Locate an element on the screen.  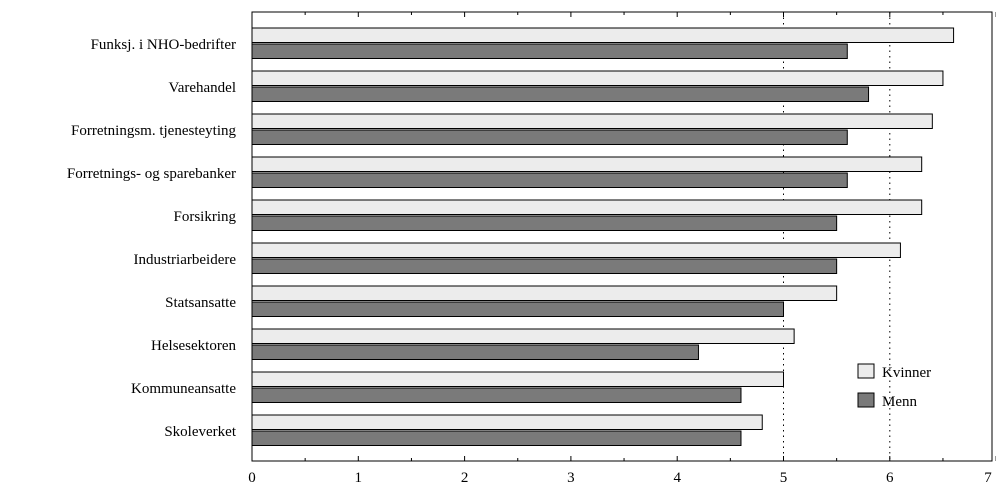
category-label: Forretningsm. tjenesteyting is located at coordinates (153, 131).